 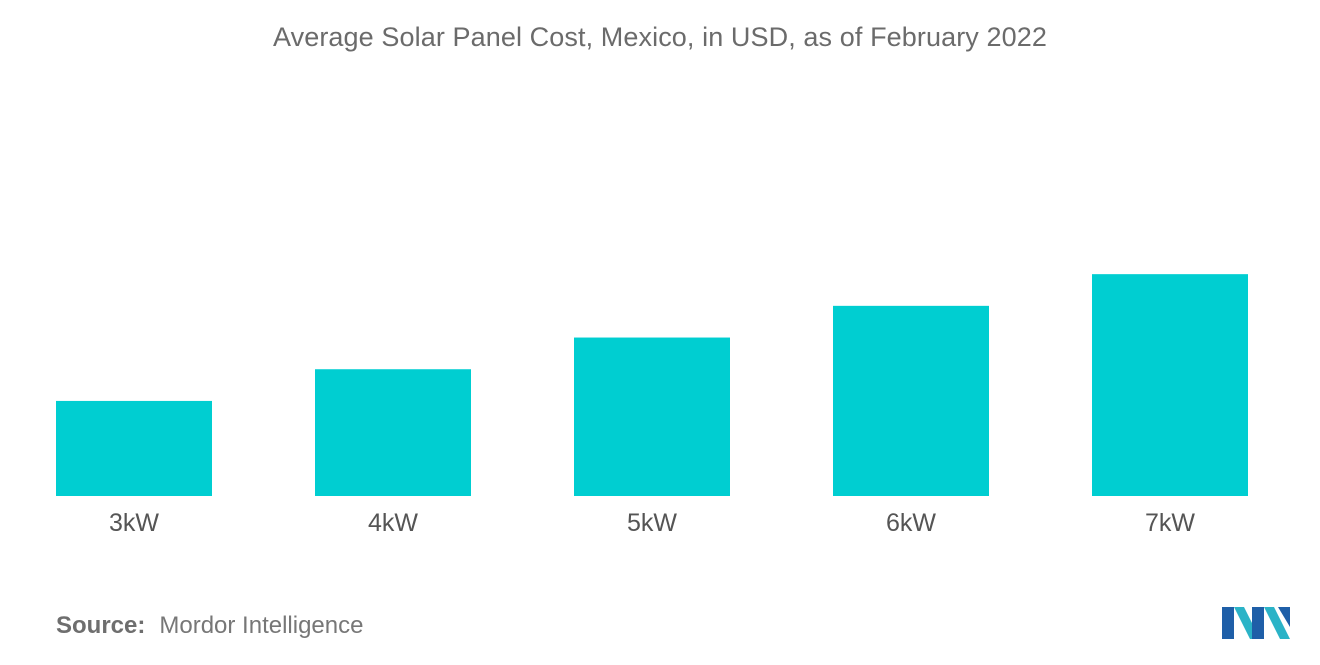 What do you see at coordinates (911, 523) in the screenshot?
I see `x-tick-label-6kW: 6kW` at bounding box center [911, 523].